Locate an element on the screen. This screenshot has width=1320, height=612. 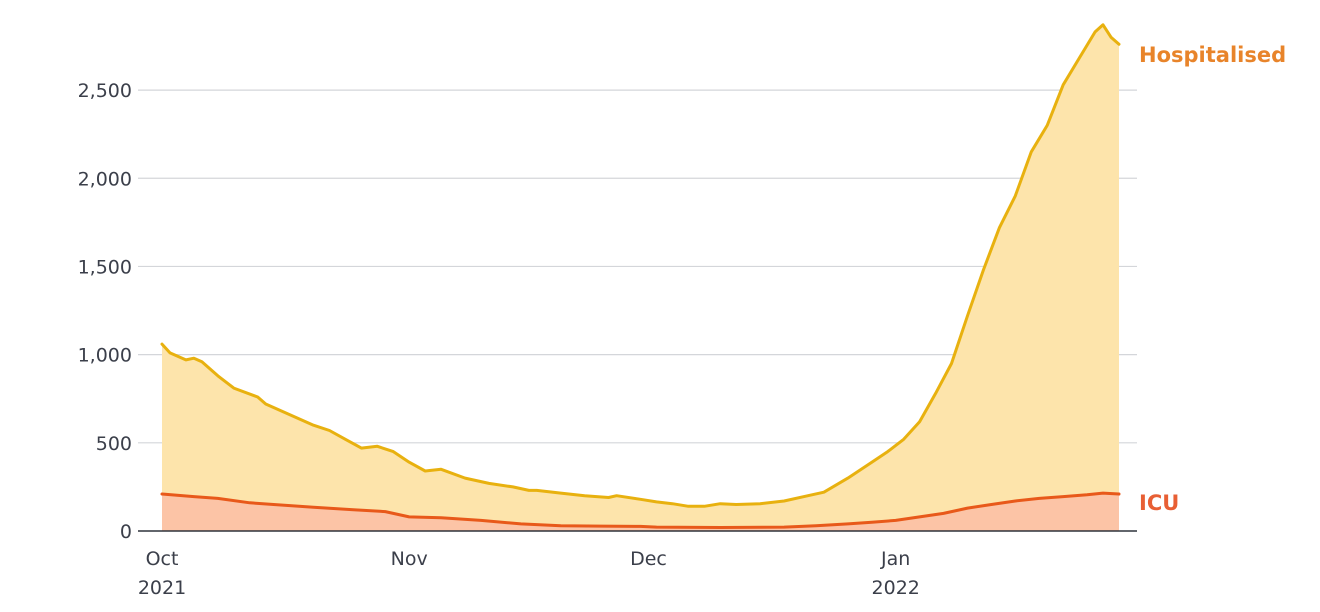
icu-series-label: ICU is located at coordinates (1159, 503).